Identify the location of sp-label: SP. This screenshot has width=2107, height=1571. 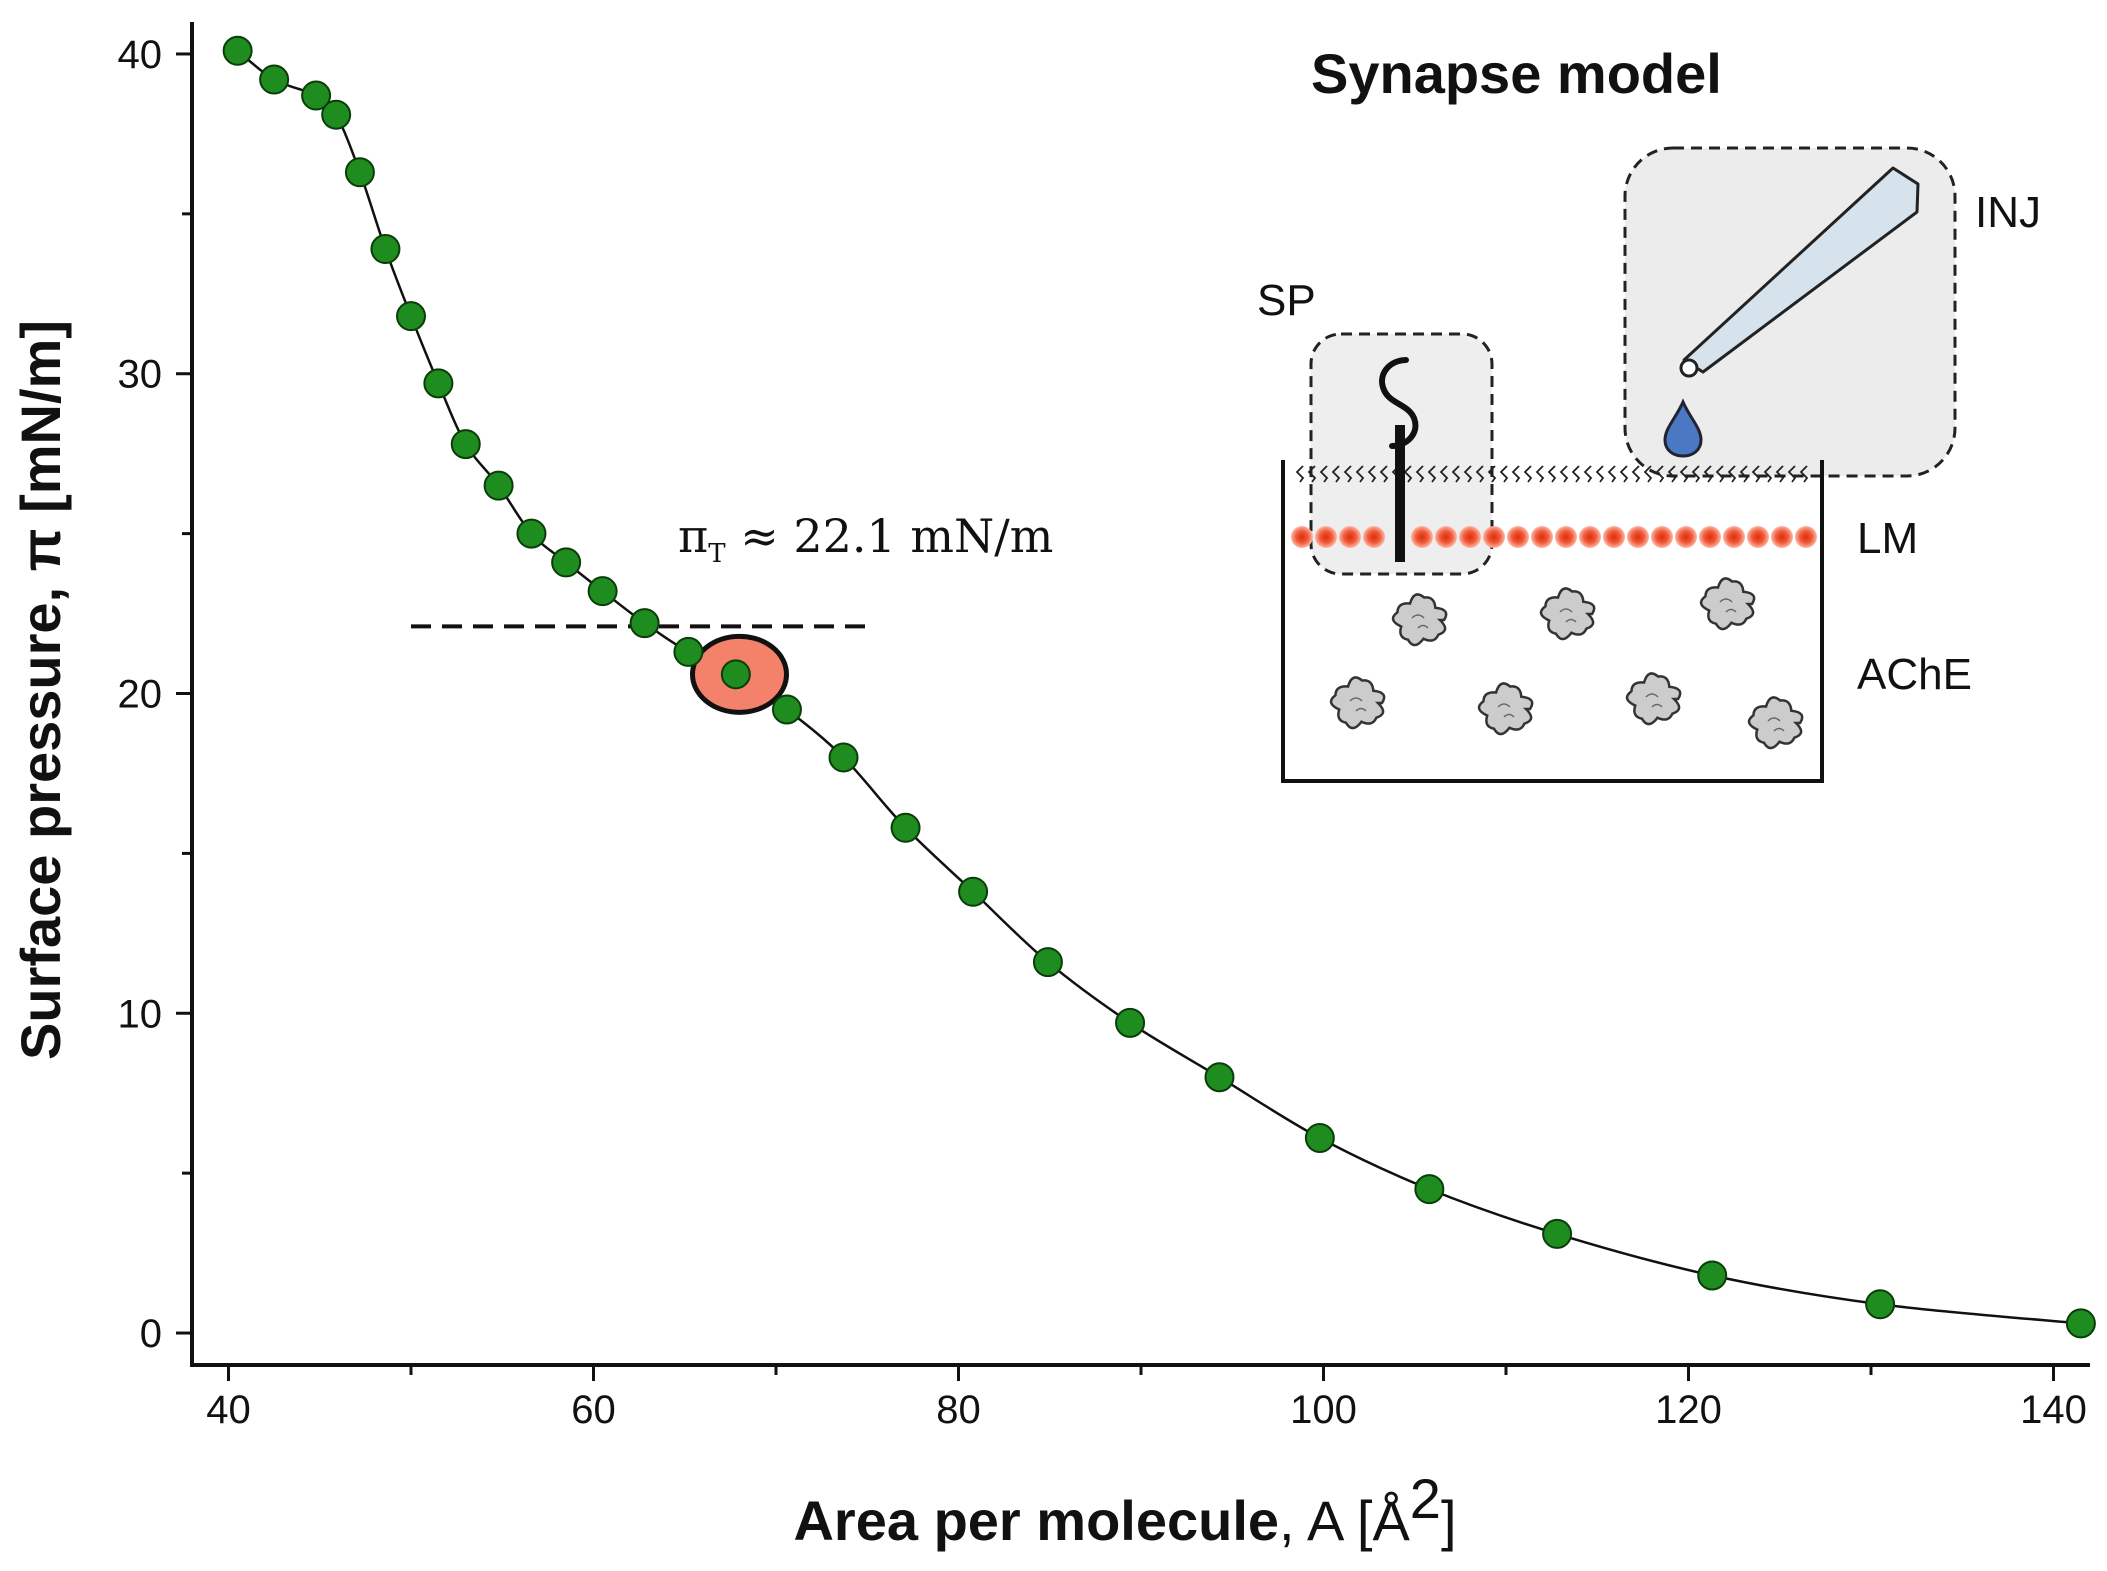
(1286, 300).